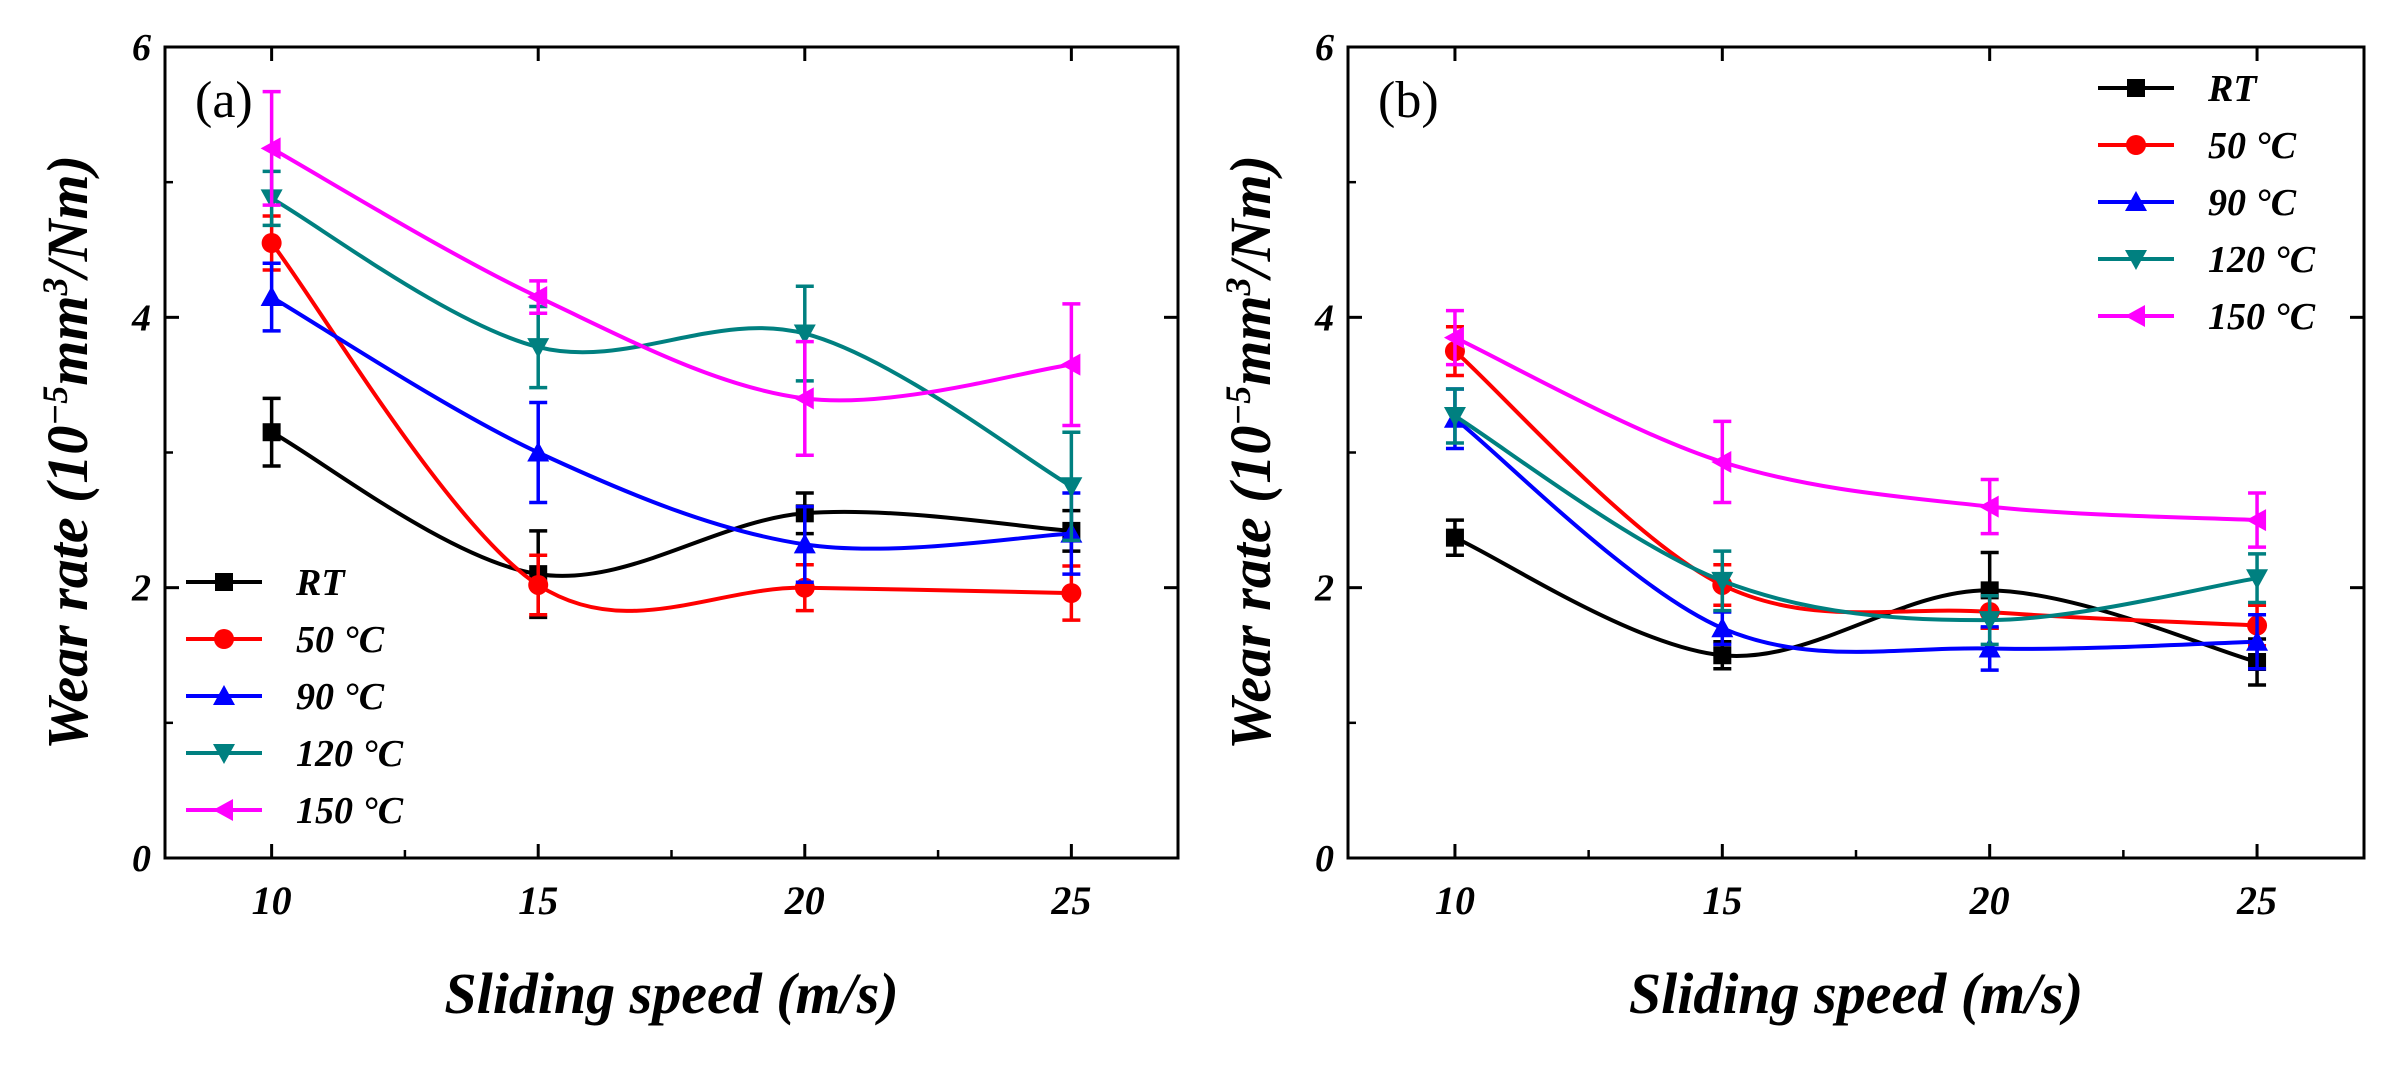 The width and height of the screenshot is (2394, 1077). Describe the element at coordinates (1408, 100) in the screenshot. I see `panel-label: (b)` at that location.